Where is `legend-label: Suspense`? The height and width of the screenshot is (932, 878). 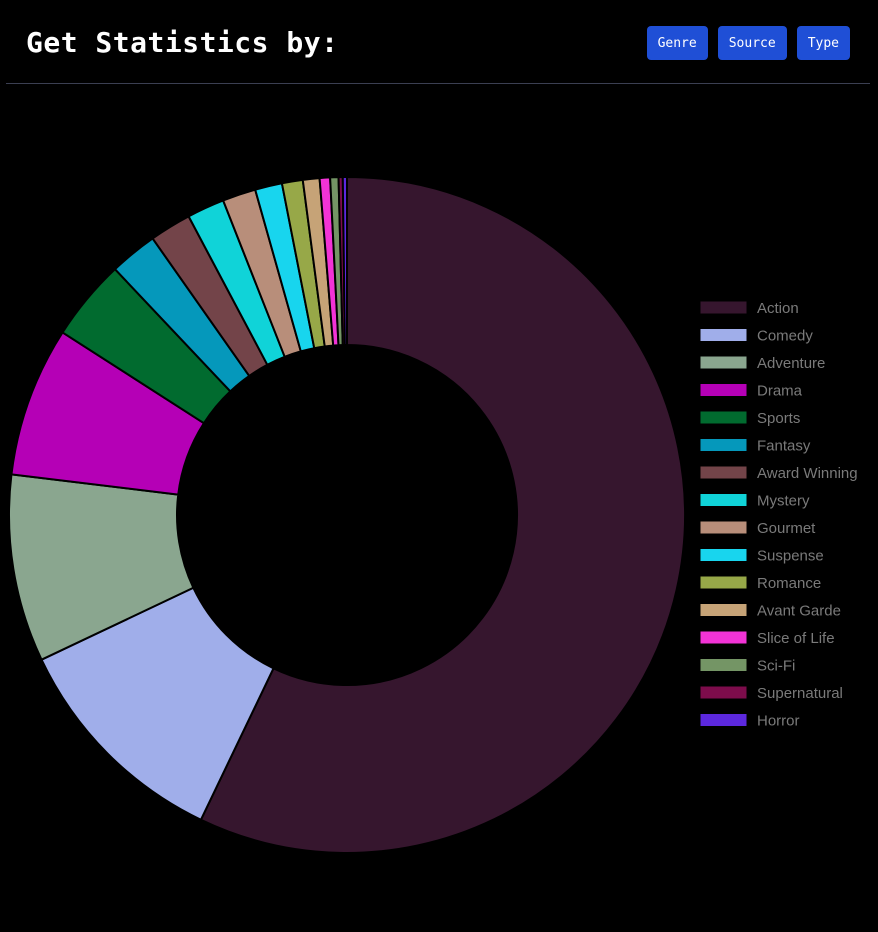 legend-label: Suspense is located at coordinates (790, 556).